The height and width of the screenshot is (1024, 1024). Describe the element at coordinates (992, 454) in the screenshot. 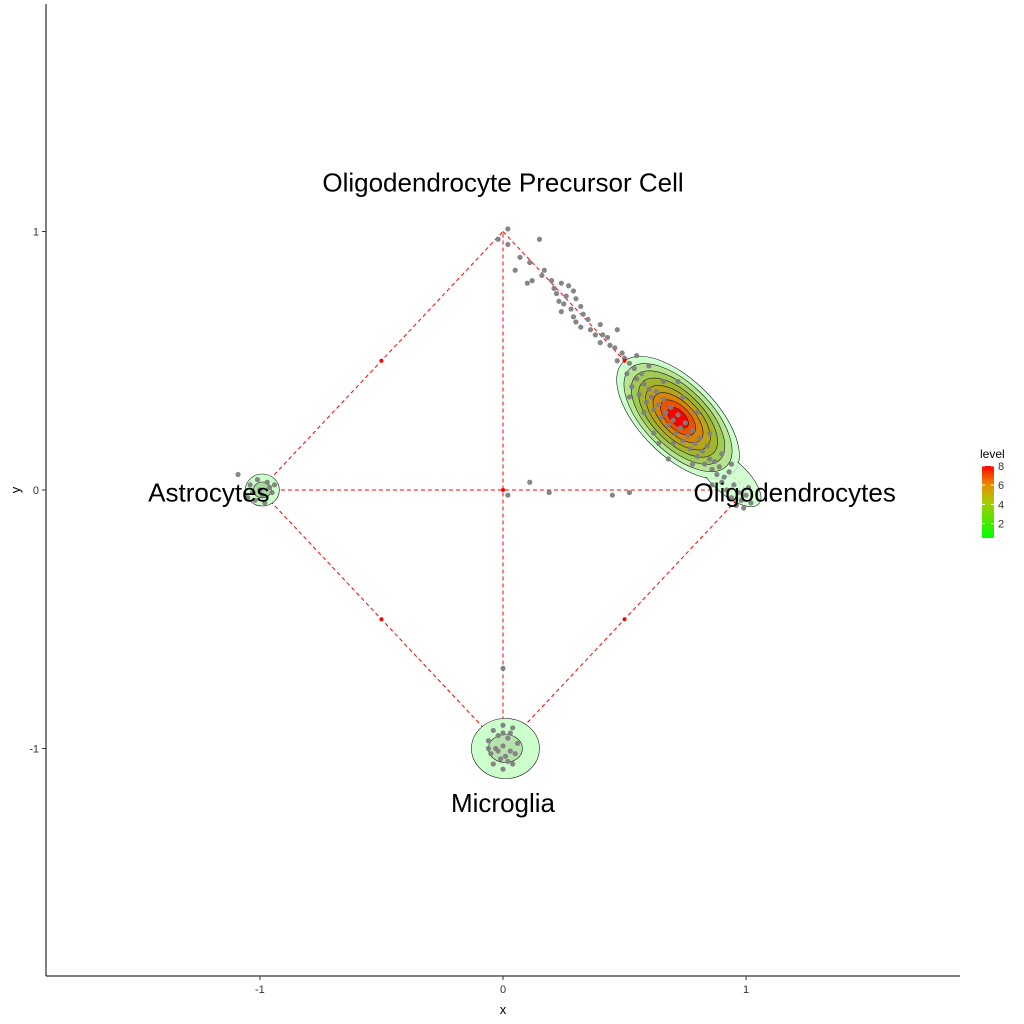

I see `legend-title: level` at that location.